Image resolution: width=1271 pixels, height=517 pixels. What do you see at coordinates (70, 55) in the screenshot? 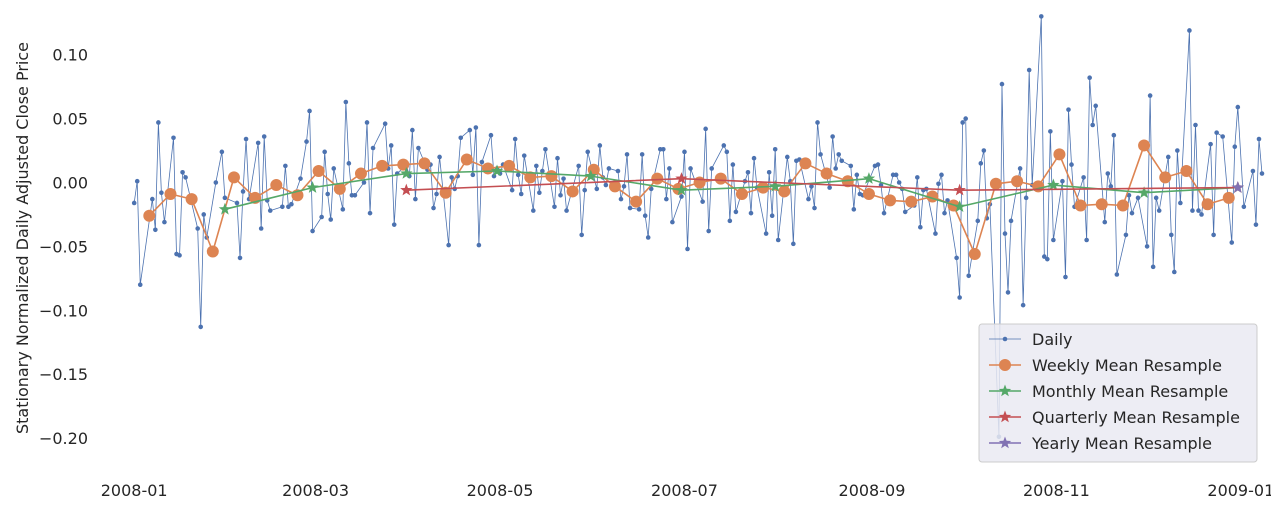
I see `y-tick-label: 0.10` at bounding box center [70, 55].